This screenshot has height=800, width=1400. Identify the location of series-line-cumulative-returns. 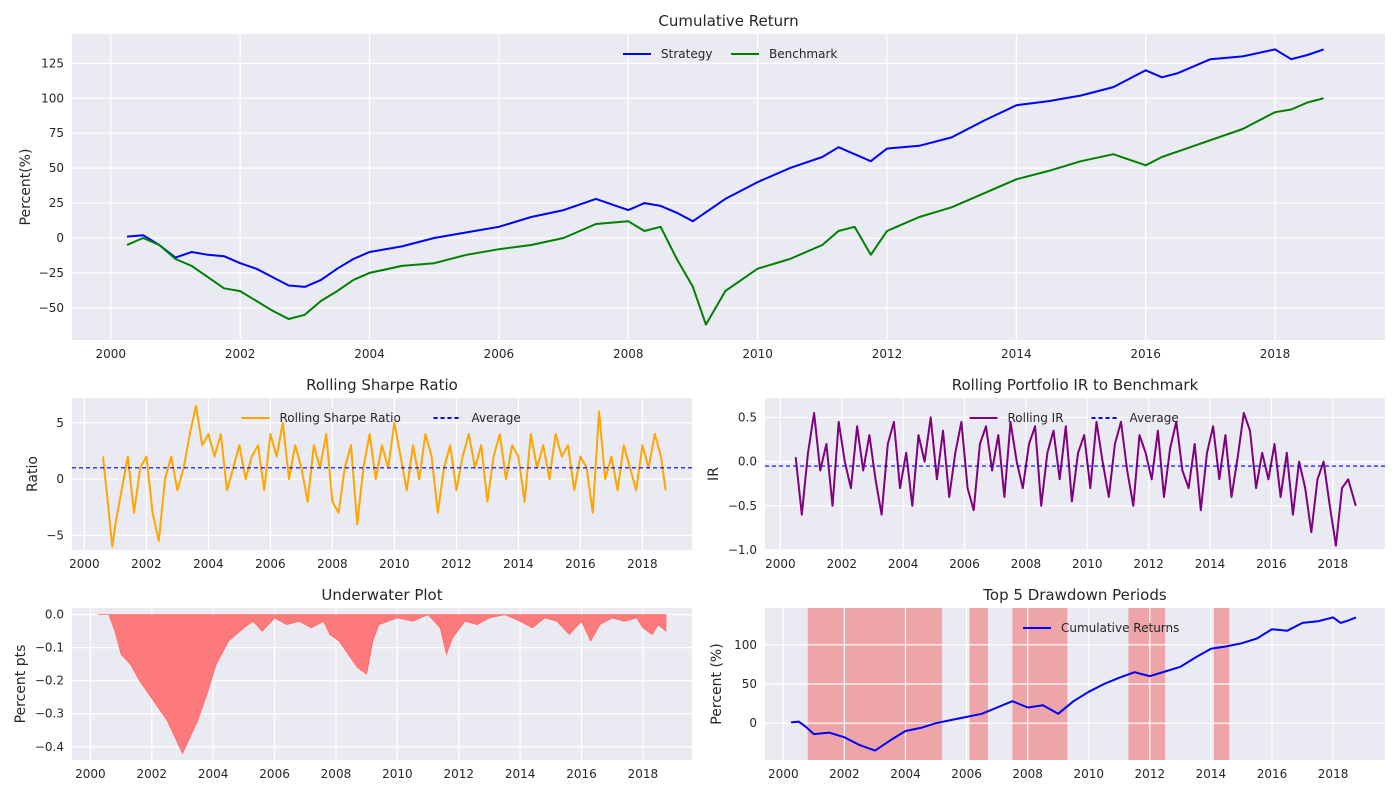
(1073, 684).